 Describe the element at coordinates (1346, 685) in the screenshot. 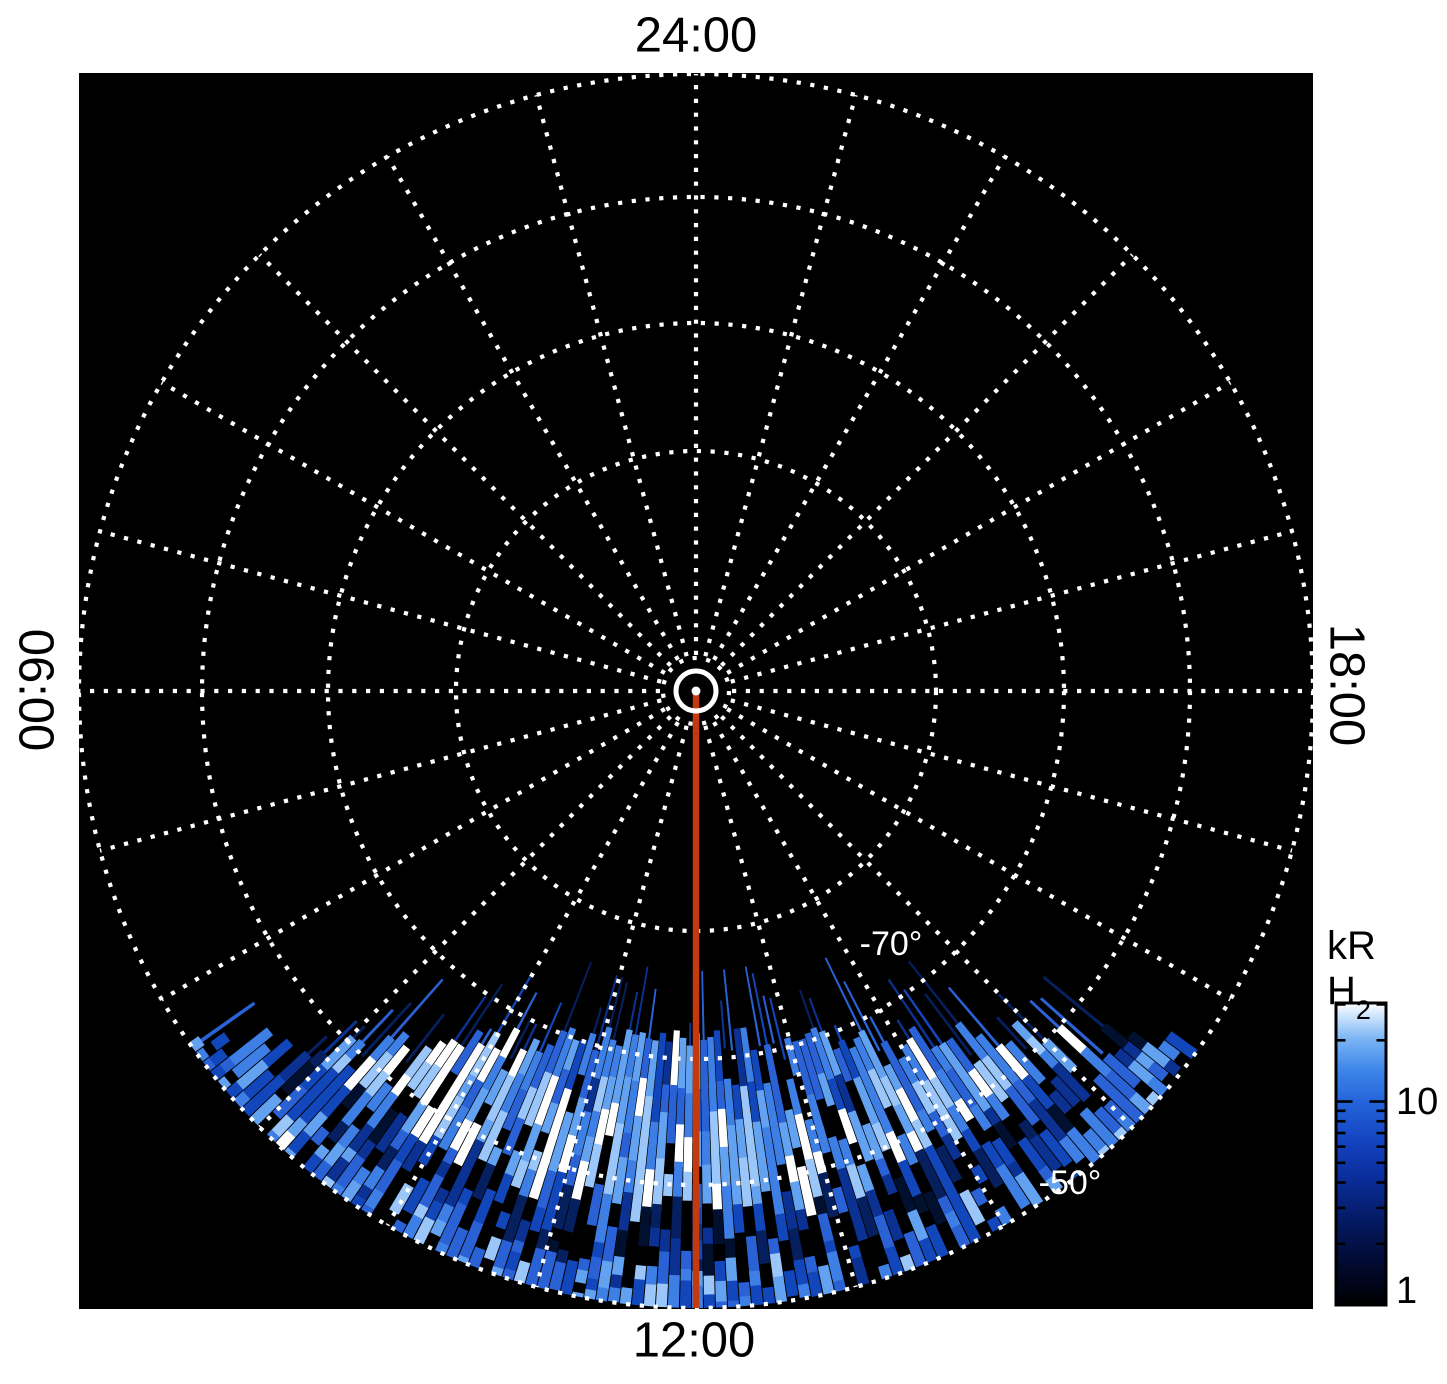

I see `time-label-1800: 18:00` at that location.